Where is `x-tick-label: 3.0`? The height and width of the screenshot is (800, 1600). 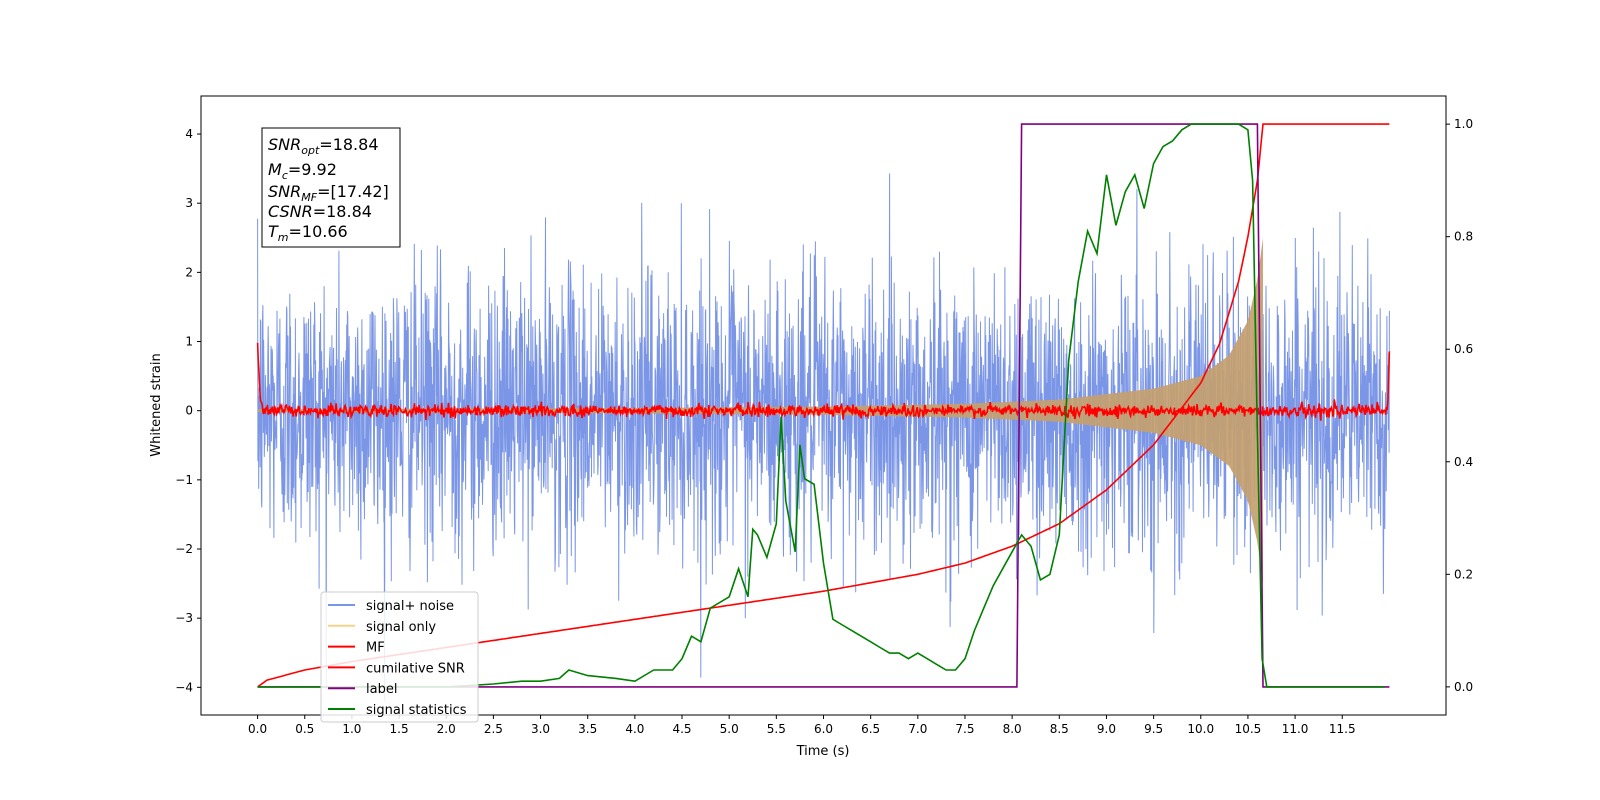
x-tick-label: 3.0 is located at coordinates (540, 729).